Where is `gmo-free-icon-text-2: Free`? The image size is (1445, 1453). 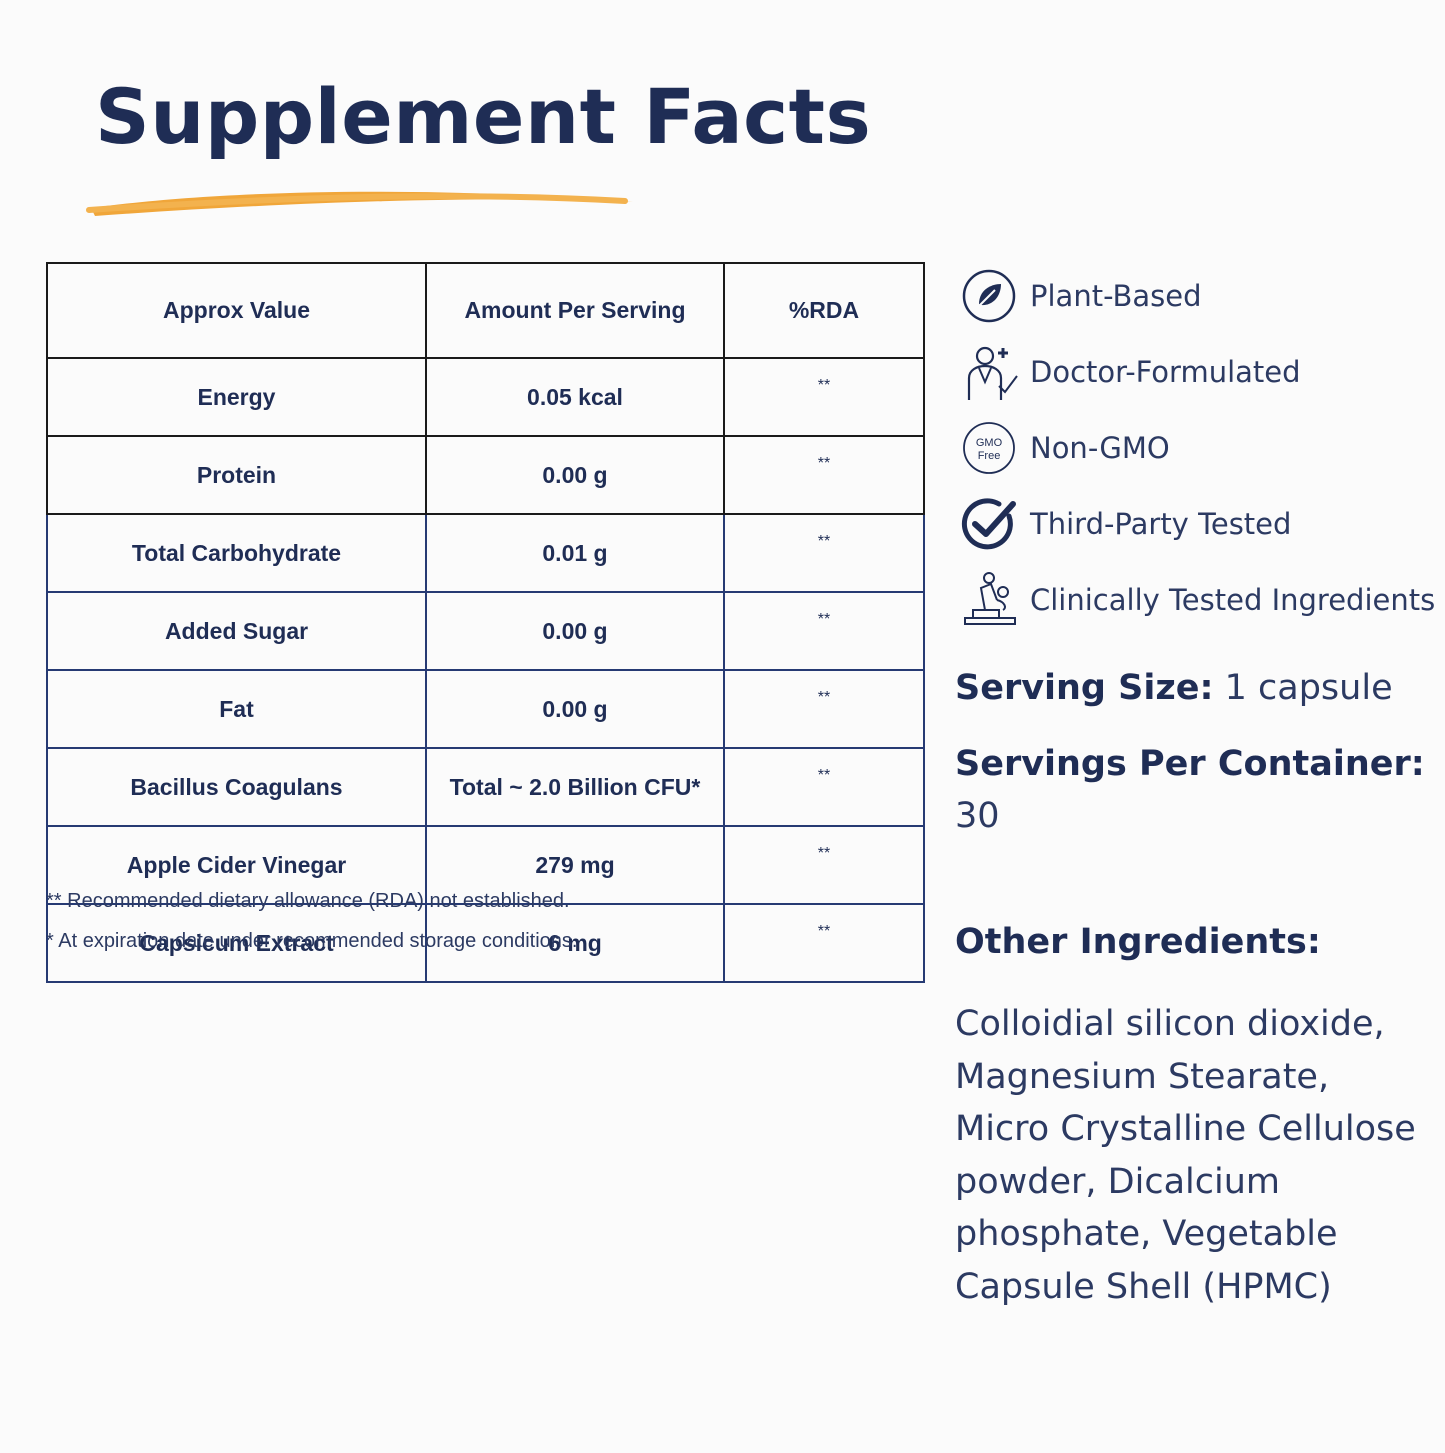
gmo-free-icon-text-2: Free is located at coordinates (989, 456).